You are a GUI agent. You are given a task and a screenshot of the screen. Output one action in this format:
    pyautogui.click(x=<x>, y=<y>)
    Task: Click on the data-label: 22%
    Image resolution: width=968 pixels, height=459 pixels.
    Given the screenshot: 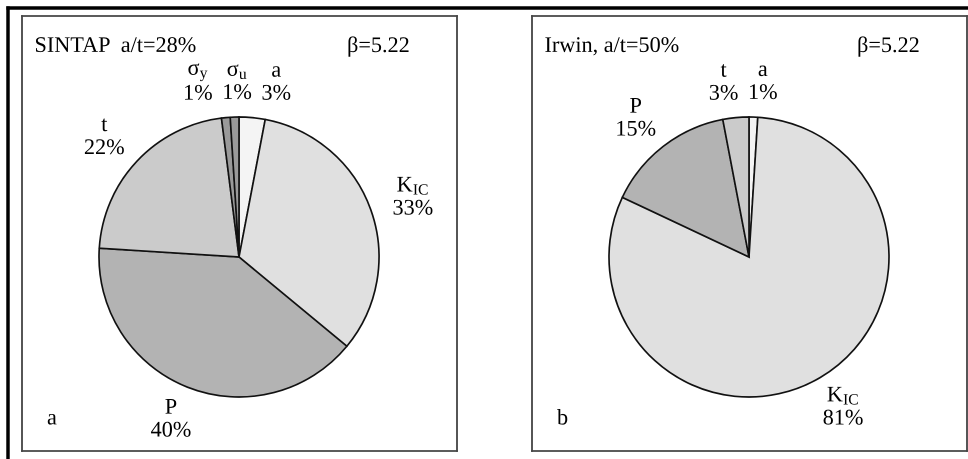 What is the action you would take?
    pyautogui.click(x=104, y=146)
    